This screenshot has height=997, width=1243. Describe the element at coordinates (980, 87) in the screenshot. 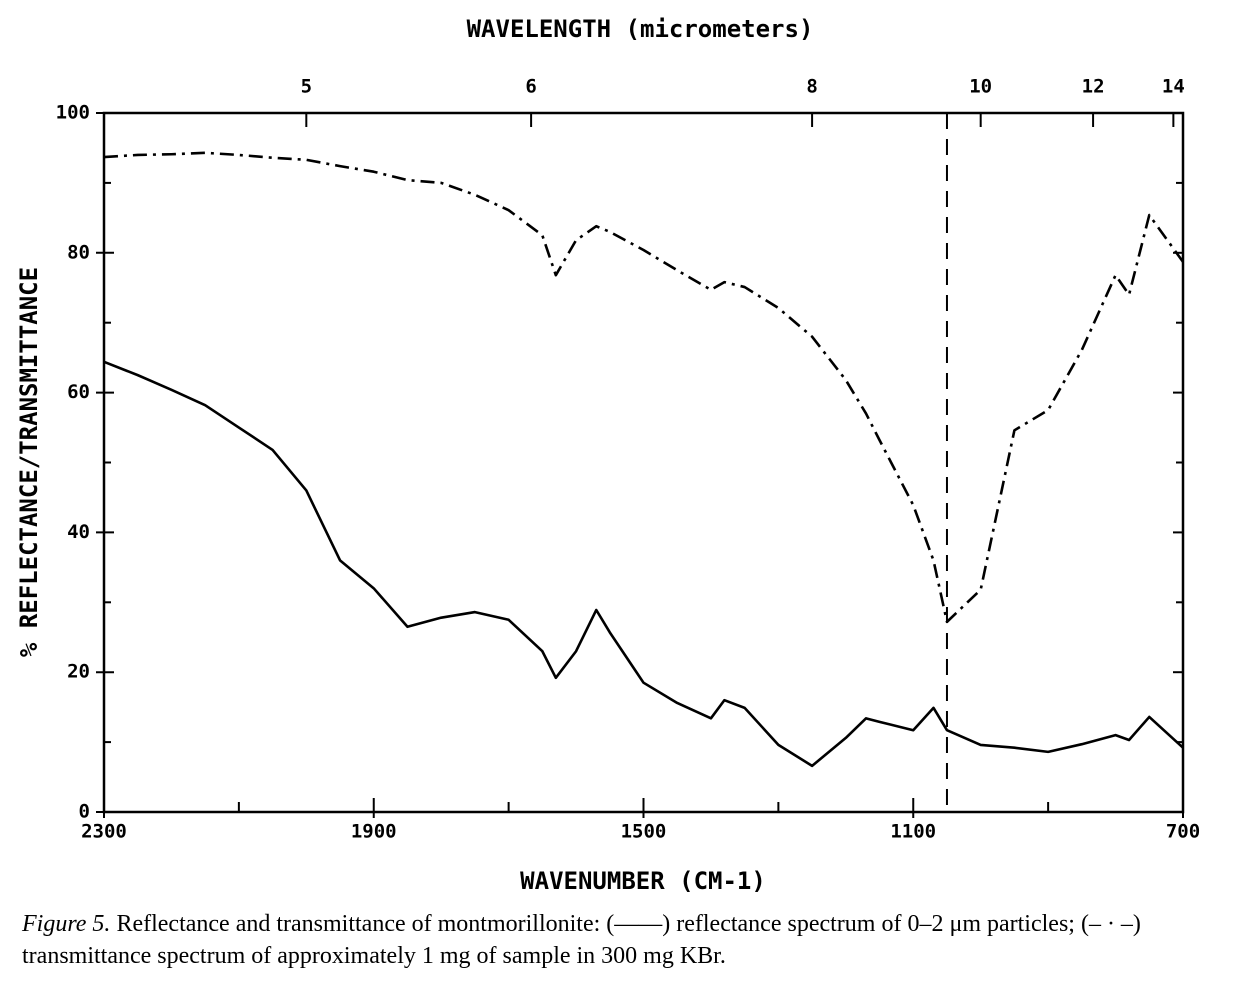

I see `top-tick-label: 10` at that location.